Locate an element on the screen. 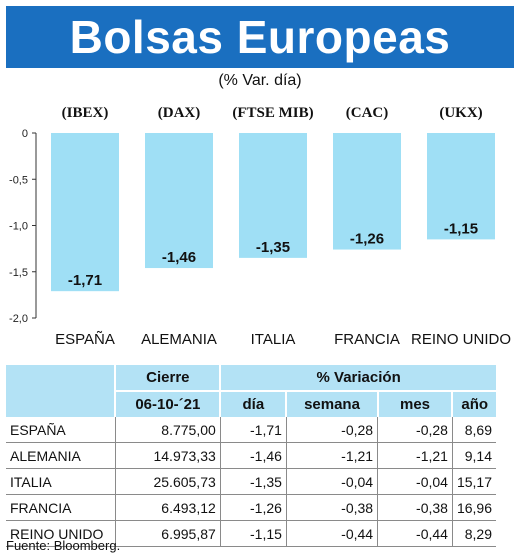  table-row: ESPAÑA 8.775,00 -1,71 -0,28 -0,28 8,69 is located at coordinates (251, 430).